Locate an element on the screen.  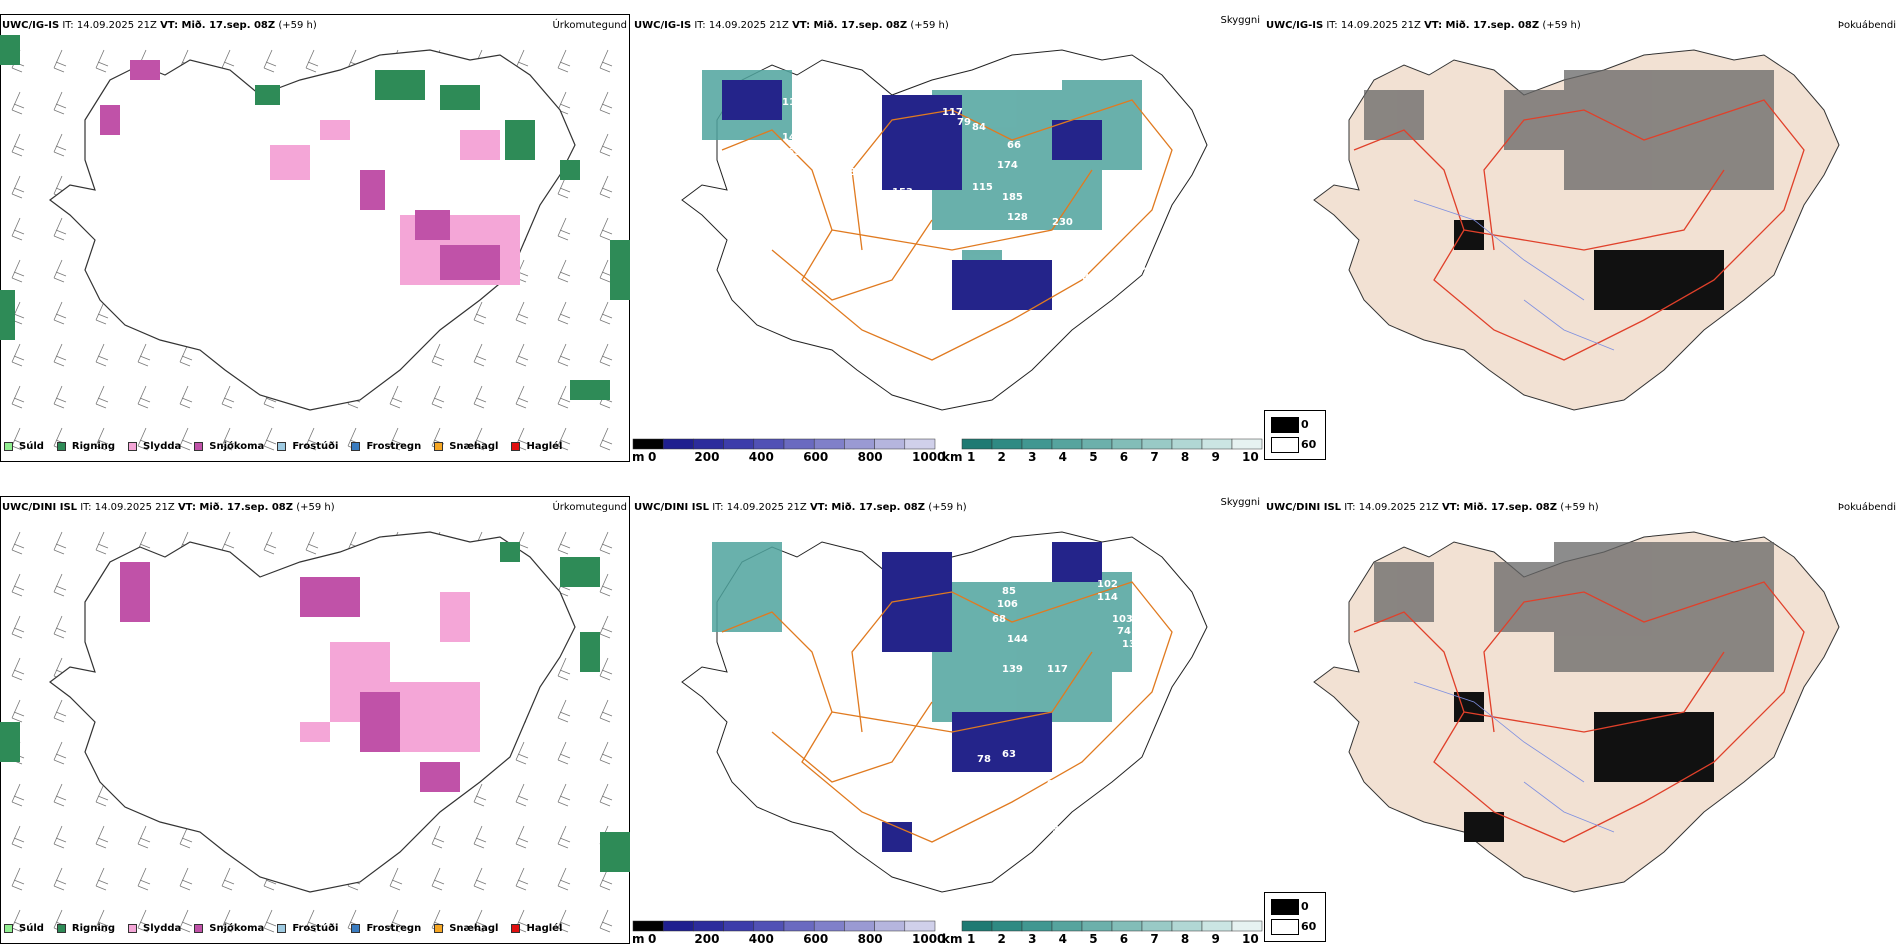
legend-item: Frostúði is located at coordinates (307, 446).